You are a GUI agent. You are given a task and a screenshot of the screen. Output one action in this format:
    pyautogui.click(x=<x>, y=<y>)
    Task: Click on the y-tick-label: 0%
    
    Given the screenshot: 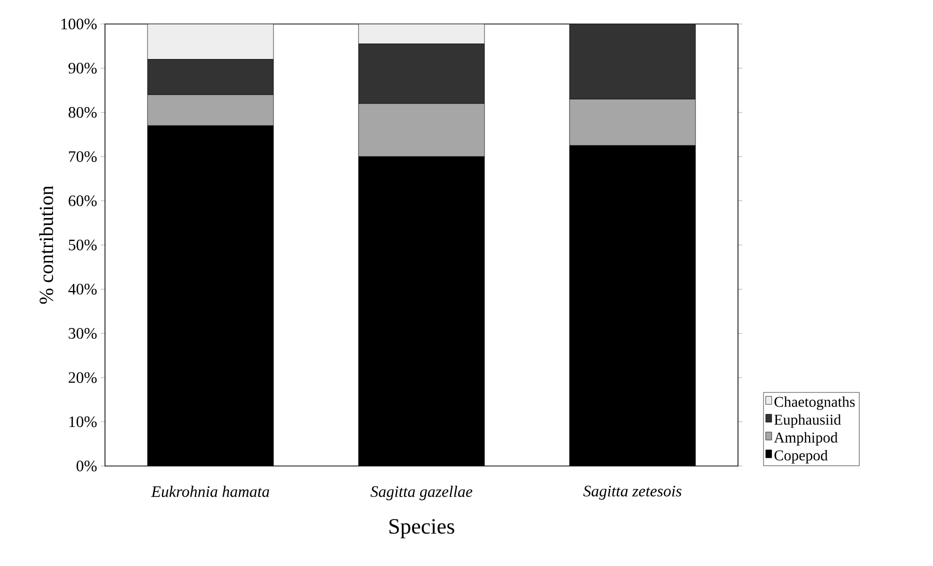 What is the action you would take?
    pyautogui.click(x=86, y=466)
    